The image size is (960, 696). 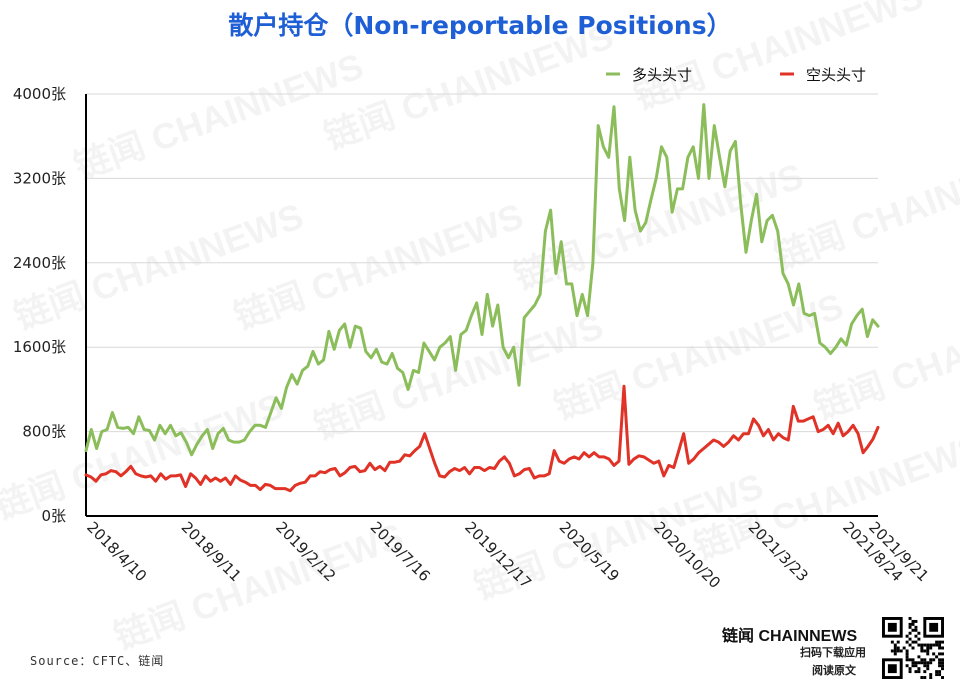 What do you see at coordinates (833, 652) in the screenshot?
I see `brand-download-text: 扫码下载应用` at bounding box center [833, 652].